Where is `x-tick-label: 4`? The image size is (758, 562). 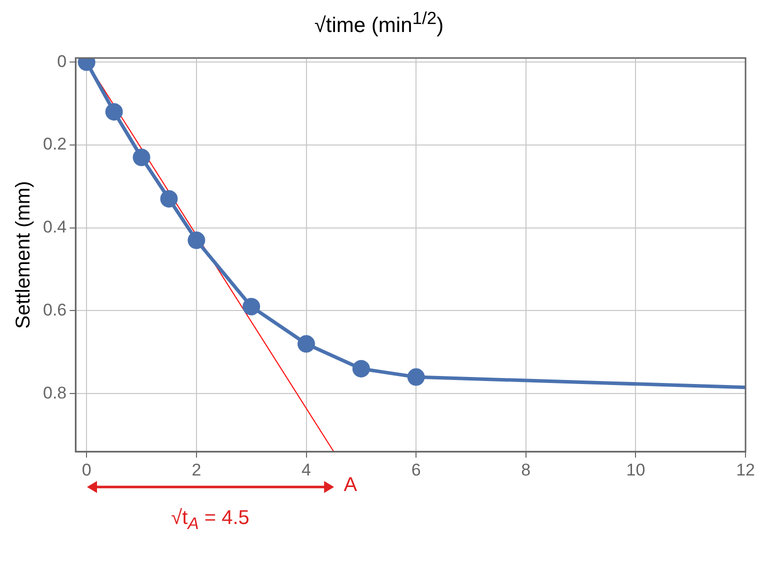 x-tick-label: 4 is located at coordinates (306, 470).